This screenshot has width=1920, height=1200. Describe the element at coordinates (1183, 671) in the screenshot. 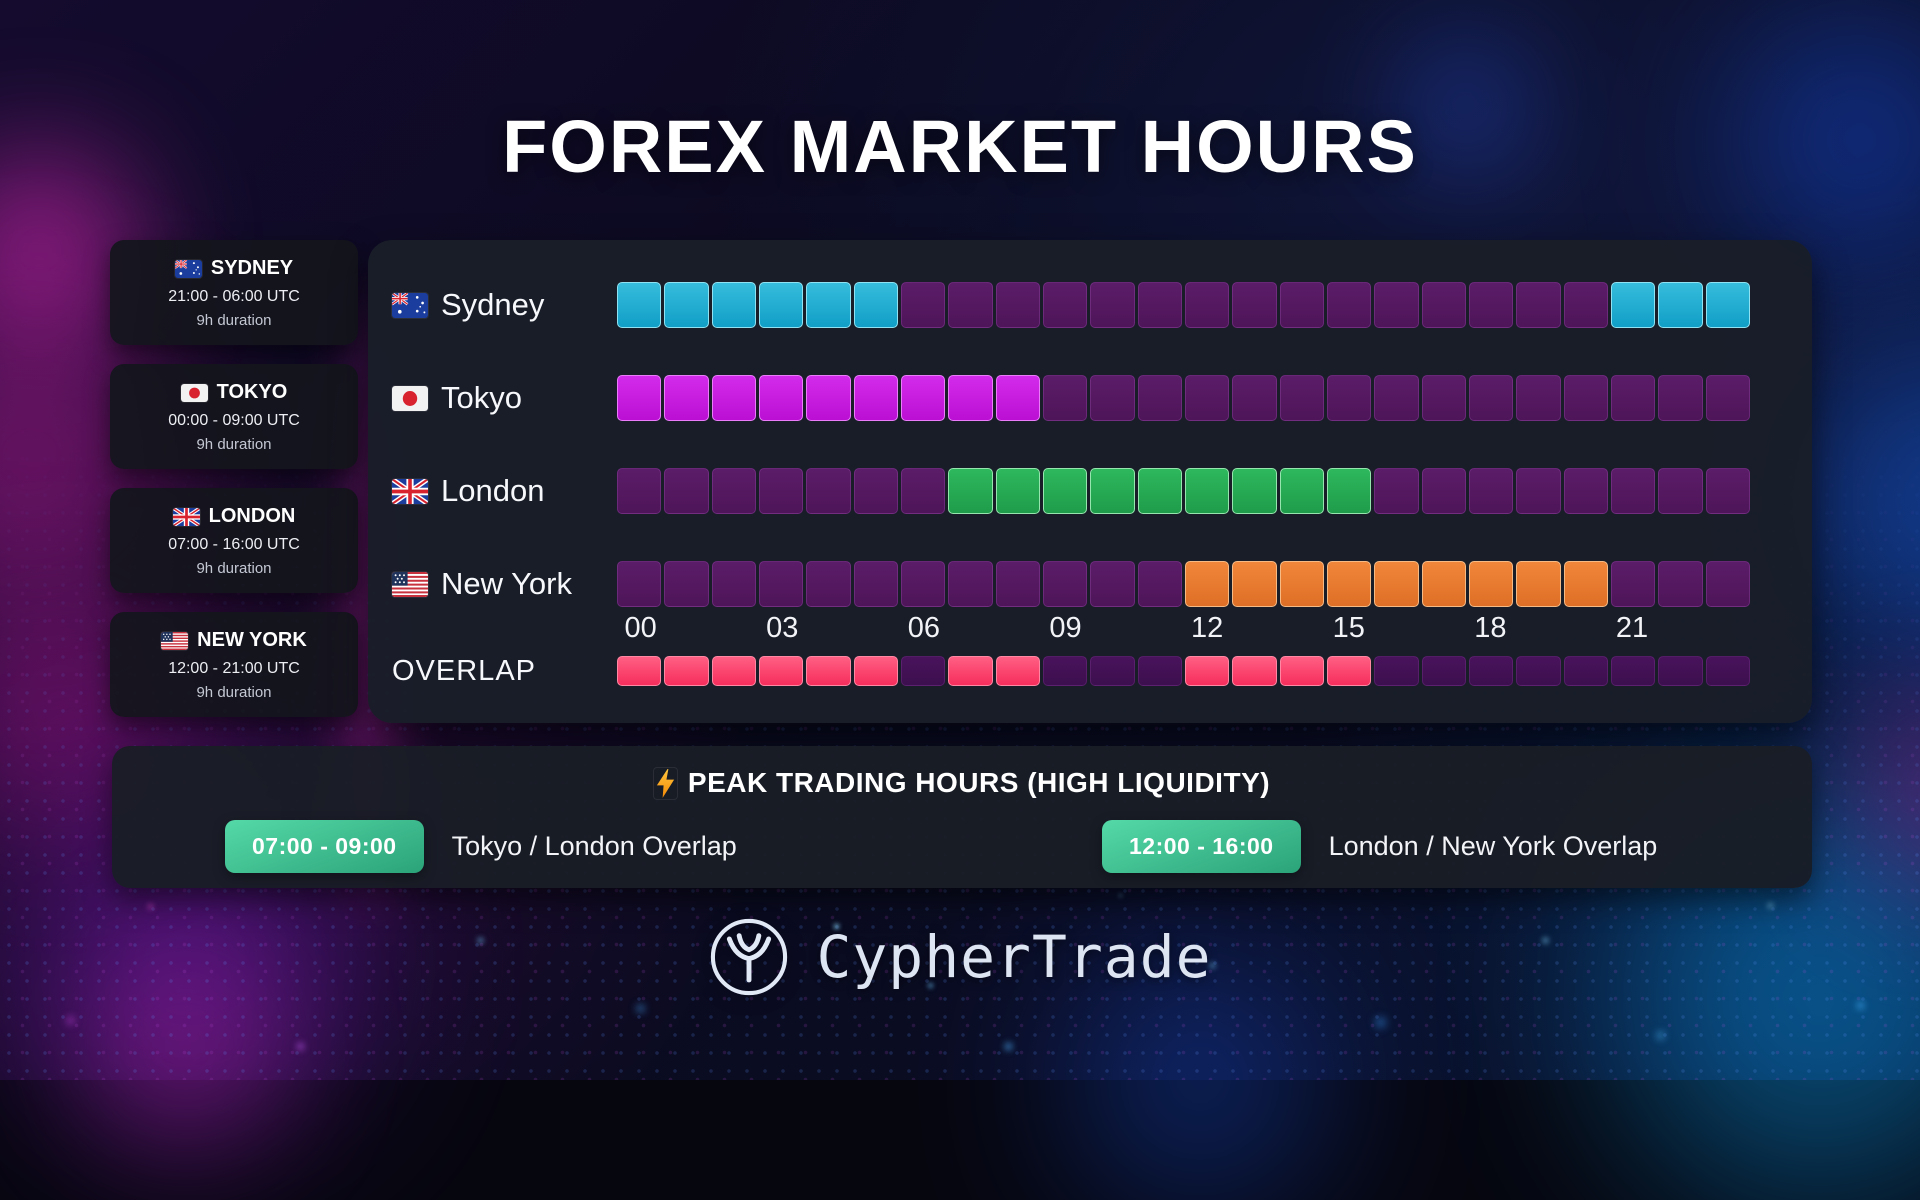

I see `overlap-cells` at that location.